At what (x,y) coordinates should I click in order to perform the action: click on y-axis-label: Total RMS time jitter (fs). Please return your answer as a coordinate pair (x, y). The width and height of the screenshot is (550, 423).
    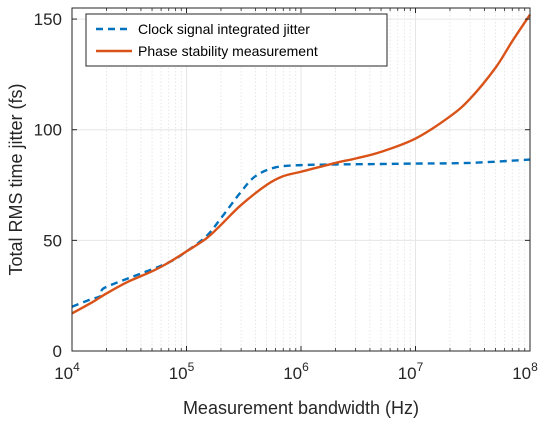
    Looking at the image, I should click on (16, 179).